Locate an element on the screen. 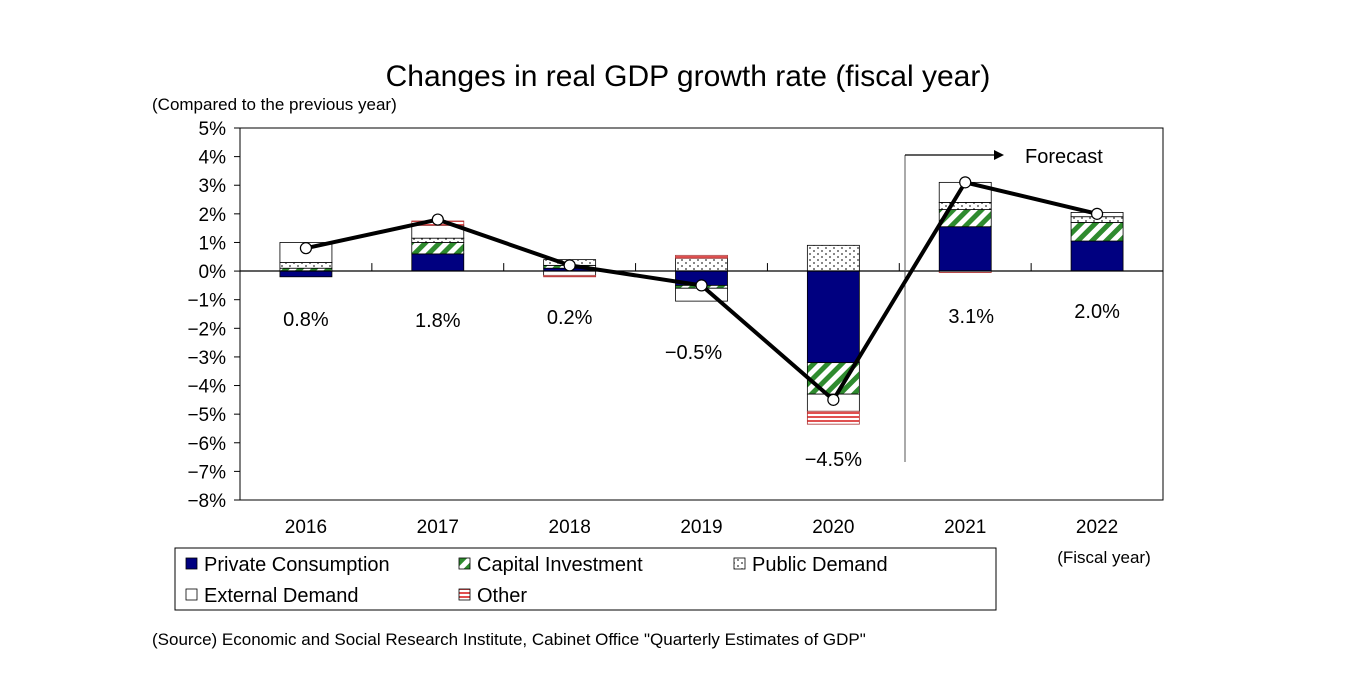 This screenshot has width=1356, height=696. x-tick-label: 2020 is located at coordinates (833, 527).